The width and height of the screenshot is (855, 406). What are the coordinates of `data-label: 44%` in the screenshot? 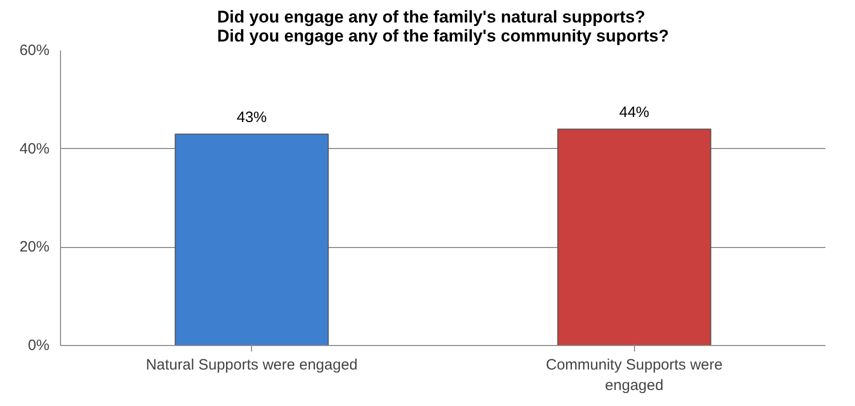 It's located at (634, 113).